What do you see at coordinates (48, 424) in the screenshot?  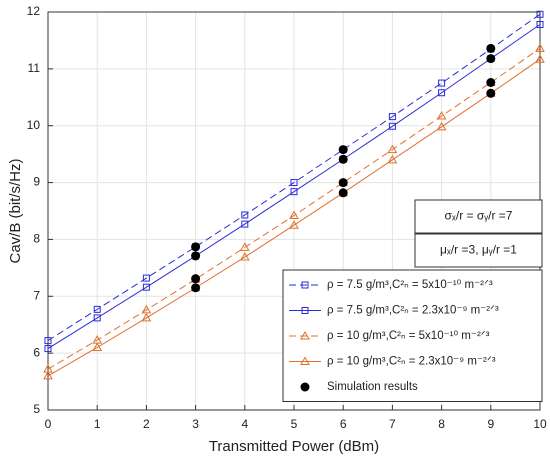 I see `x-tick-label: 0` at bounding box center [48, 424].